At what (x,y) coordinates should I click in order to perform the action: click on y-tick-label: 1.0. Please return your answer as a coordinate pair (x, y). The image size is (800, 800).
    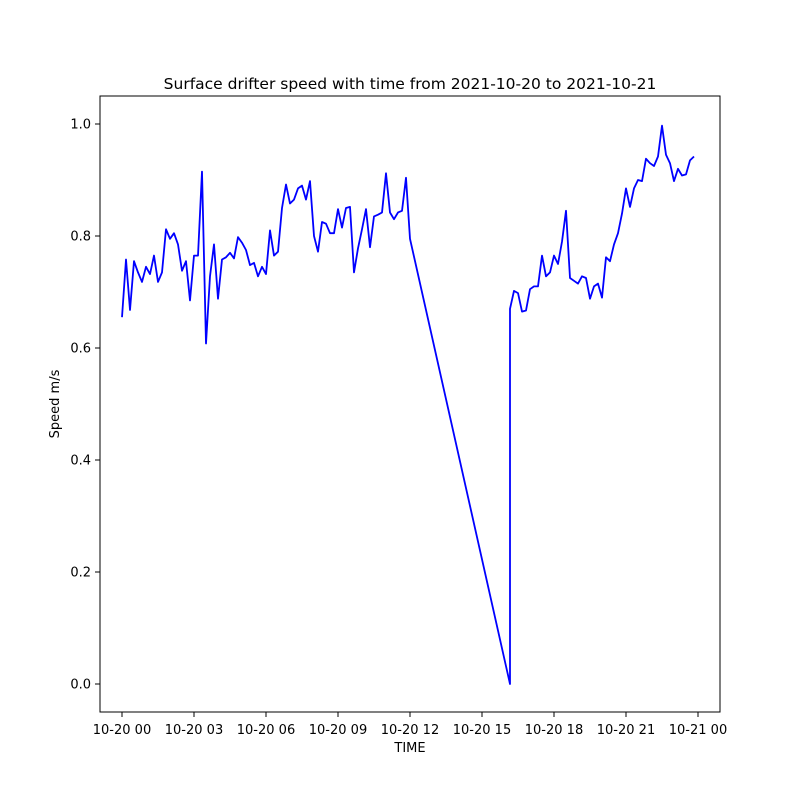
    Looking at the image, I should click on (80, 125).